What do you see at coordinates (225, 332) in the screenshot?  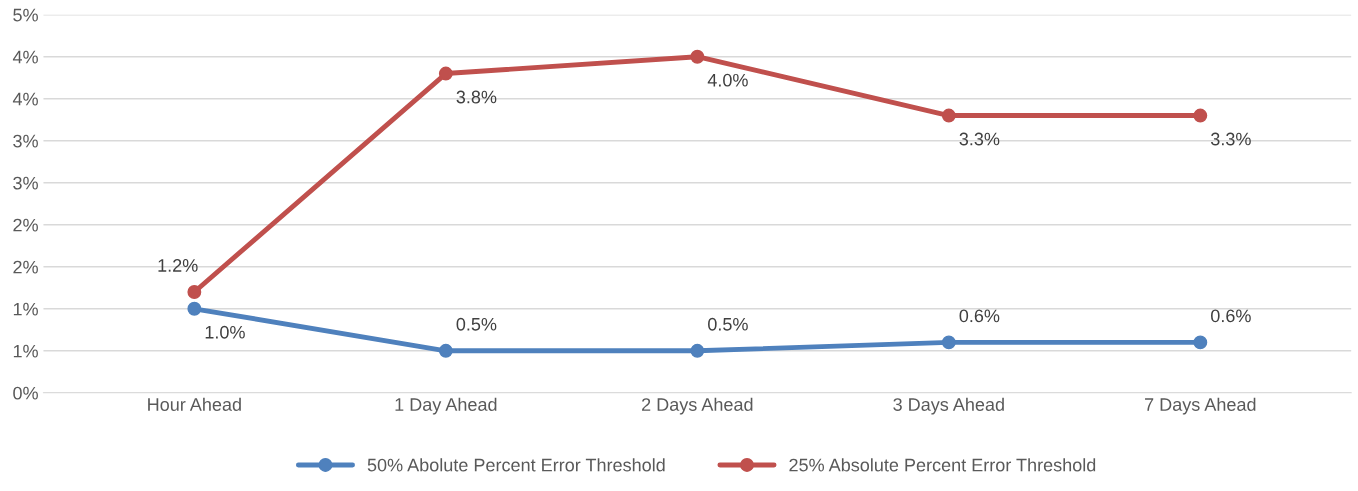 I see `data-label: 1.0%` at bounding box center [225, 332].